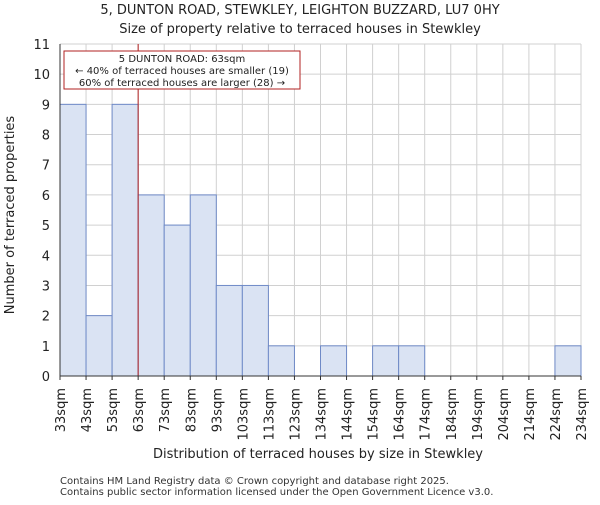 This screenshot has width=600, height=505. What do you see at coordinates (139, 410) in the screenshot?
I see `x-tick-label: 63sqm` at bounding box center [139, 410].